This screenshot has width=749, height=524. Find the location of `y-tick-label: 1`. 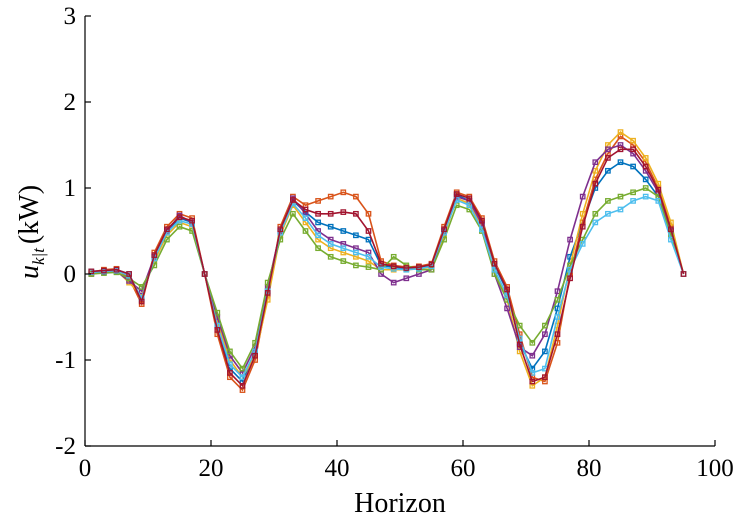

y-tick-label: 1 is located at coordinates (70, 188).